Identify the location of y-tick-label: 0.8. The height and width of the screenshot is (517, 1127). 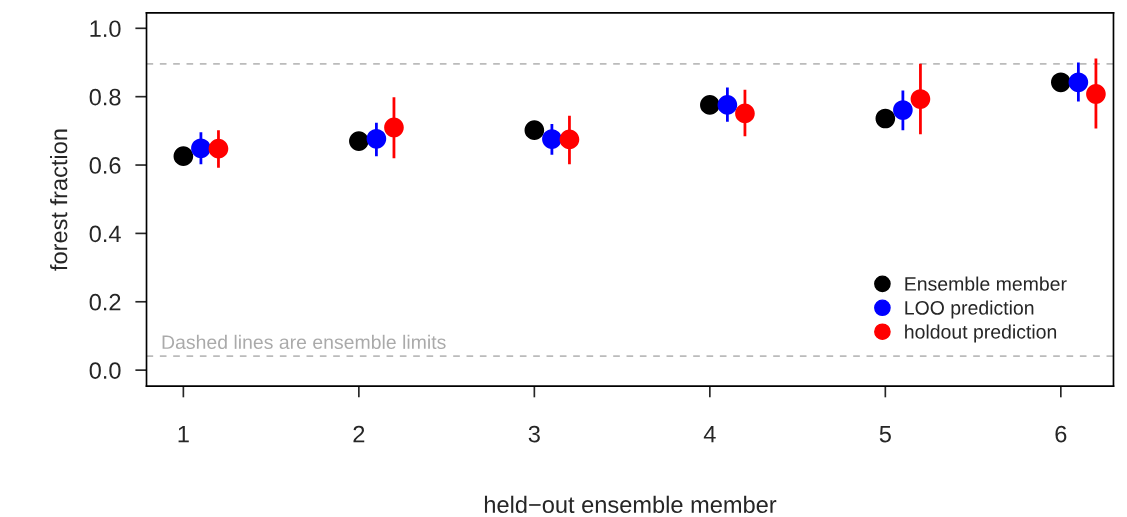
(105, 97).